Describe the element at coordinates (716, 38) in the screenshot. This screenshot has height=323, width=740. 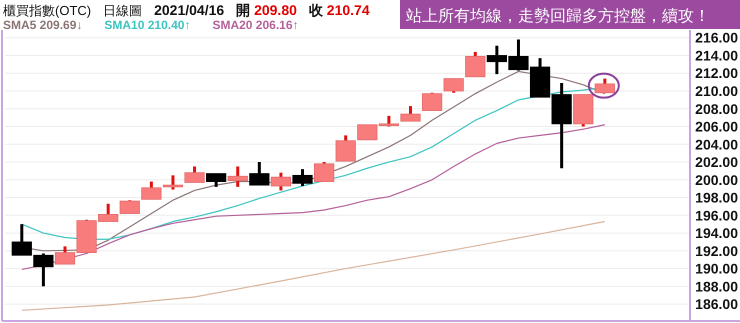
I see `y-tick-label: 216.00` at that location.